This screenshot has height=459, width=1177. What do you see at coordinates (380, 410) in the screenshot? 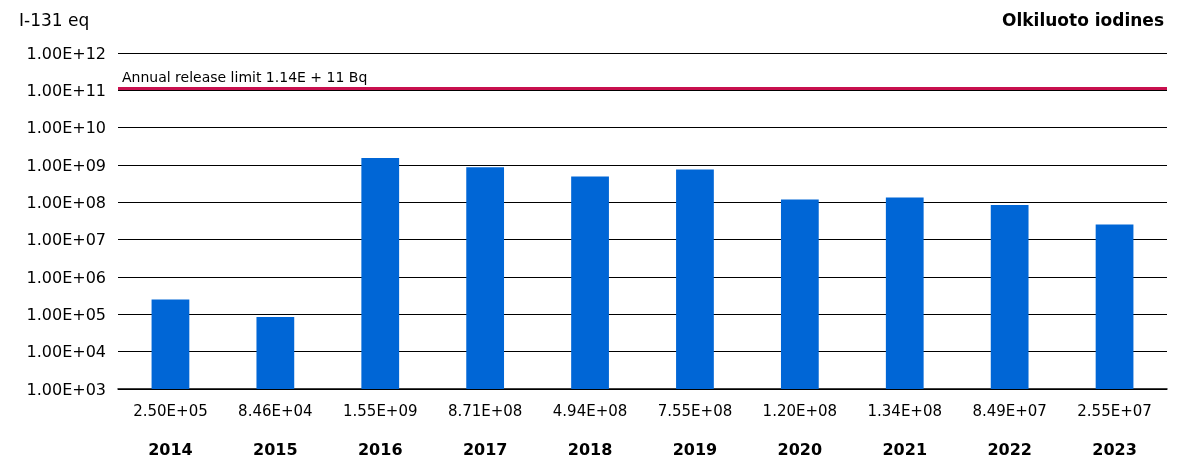
I see `data-label: 1.55E+09` at bounding box center [380, 410].